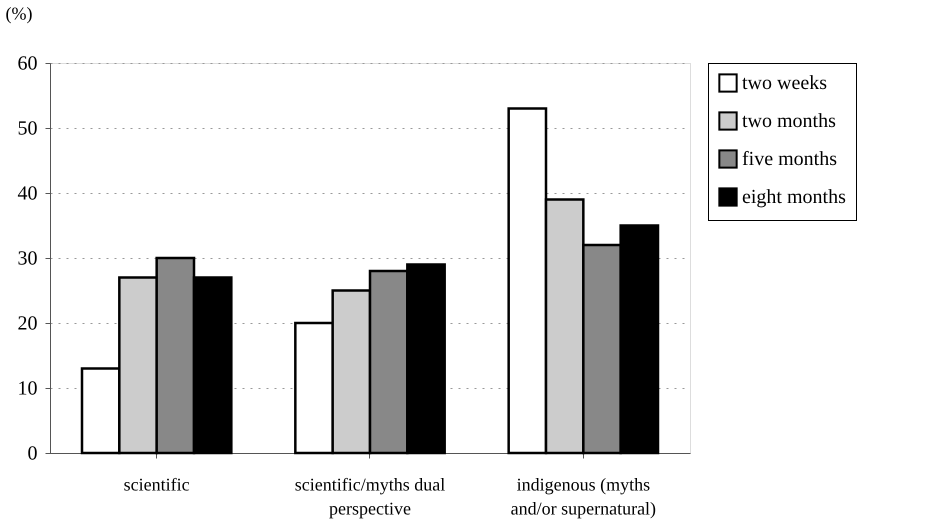 The image size is (950, 527). I want to click on x-tick-label: scientific/myths dual perspective, so click(370, 496).